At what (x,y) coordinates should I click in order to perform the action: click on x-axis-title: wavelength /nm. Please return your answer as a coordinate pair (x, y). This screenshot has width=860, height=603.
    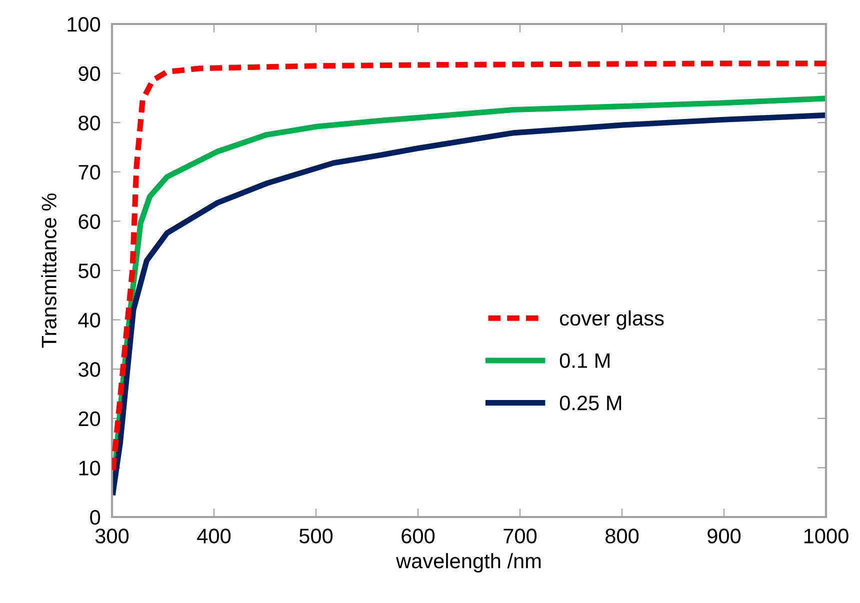
    Looking at the image, I should click on (468, 563).